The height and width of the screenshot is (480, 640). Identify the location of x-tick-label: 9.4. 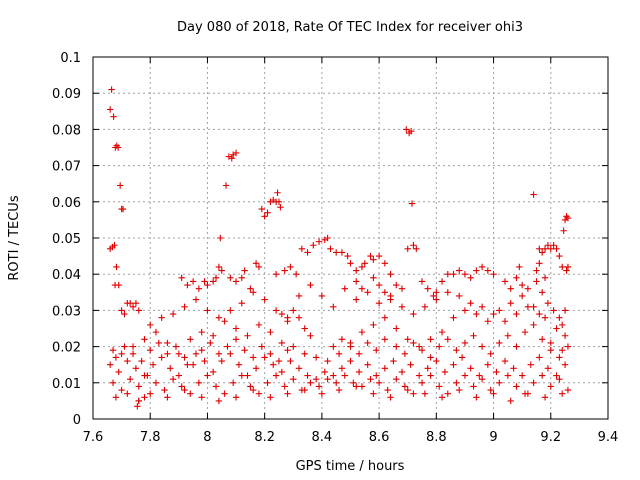
(608, 437).